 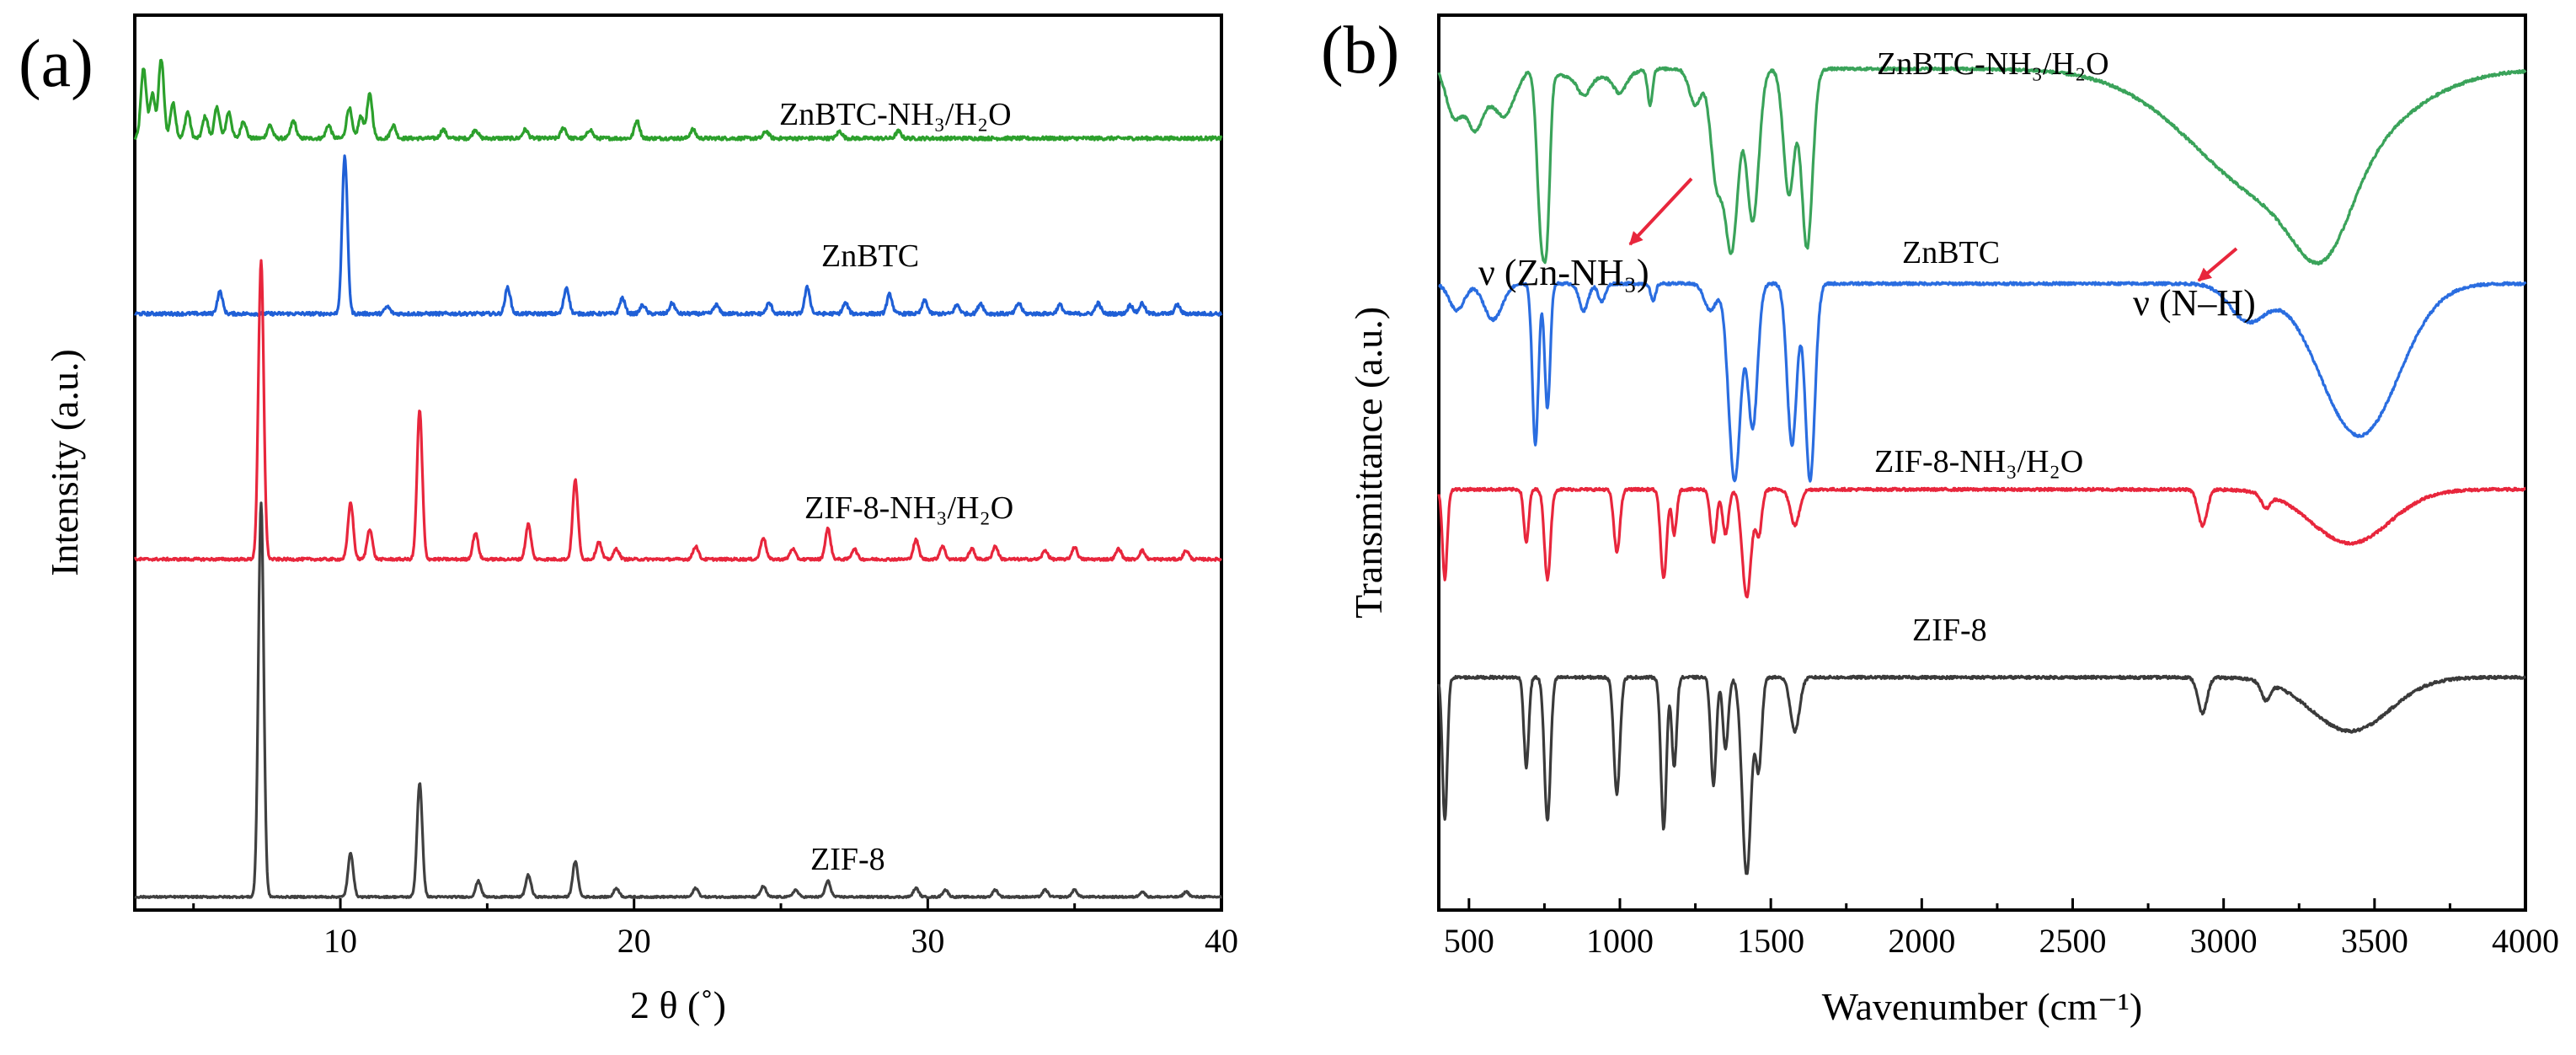 What do you see at coordinates (2374, 941) in the screenshot?
I see `panel-b-x-tick-label-3500: 3500` at bounding box center [2374, 941].